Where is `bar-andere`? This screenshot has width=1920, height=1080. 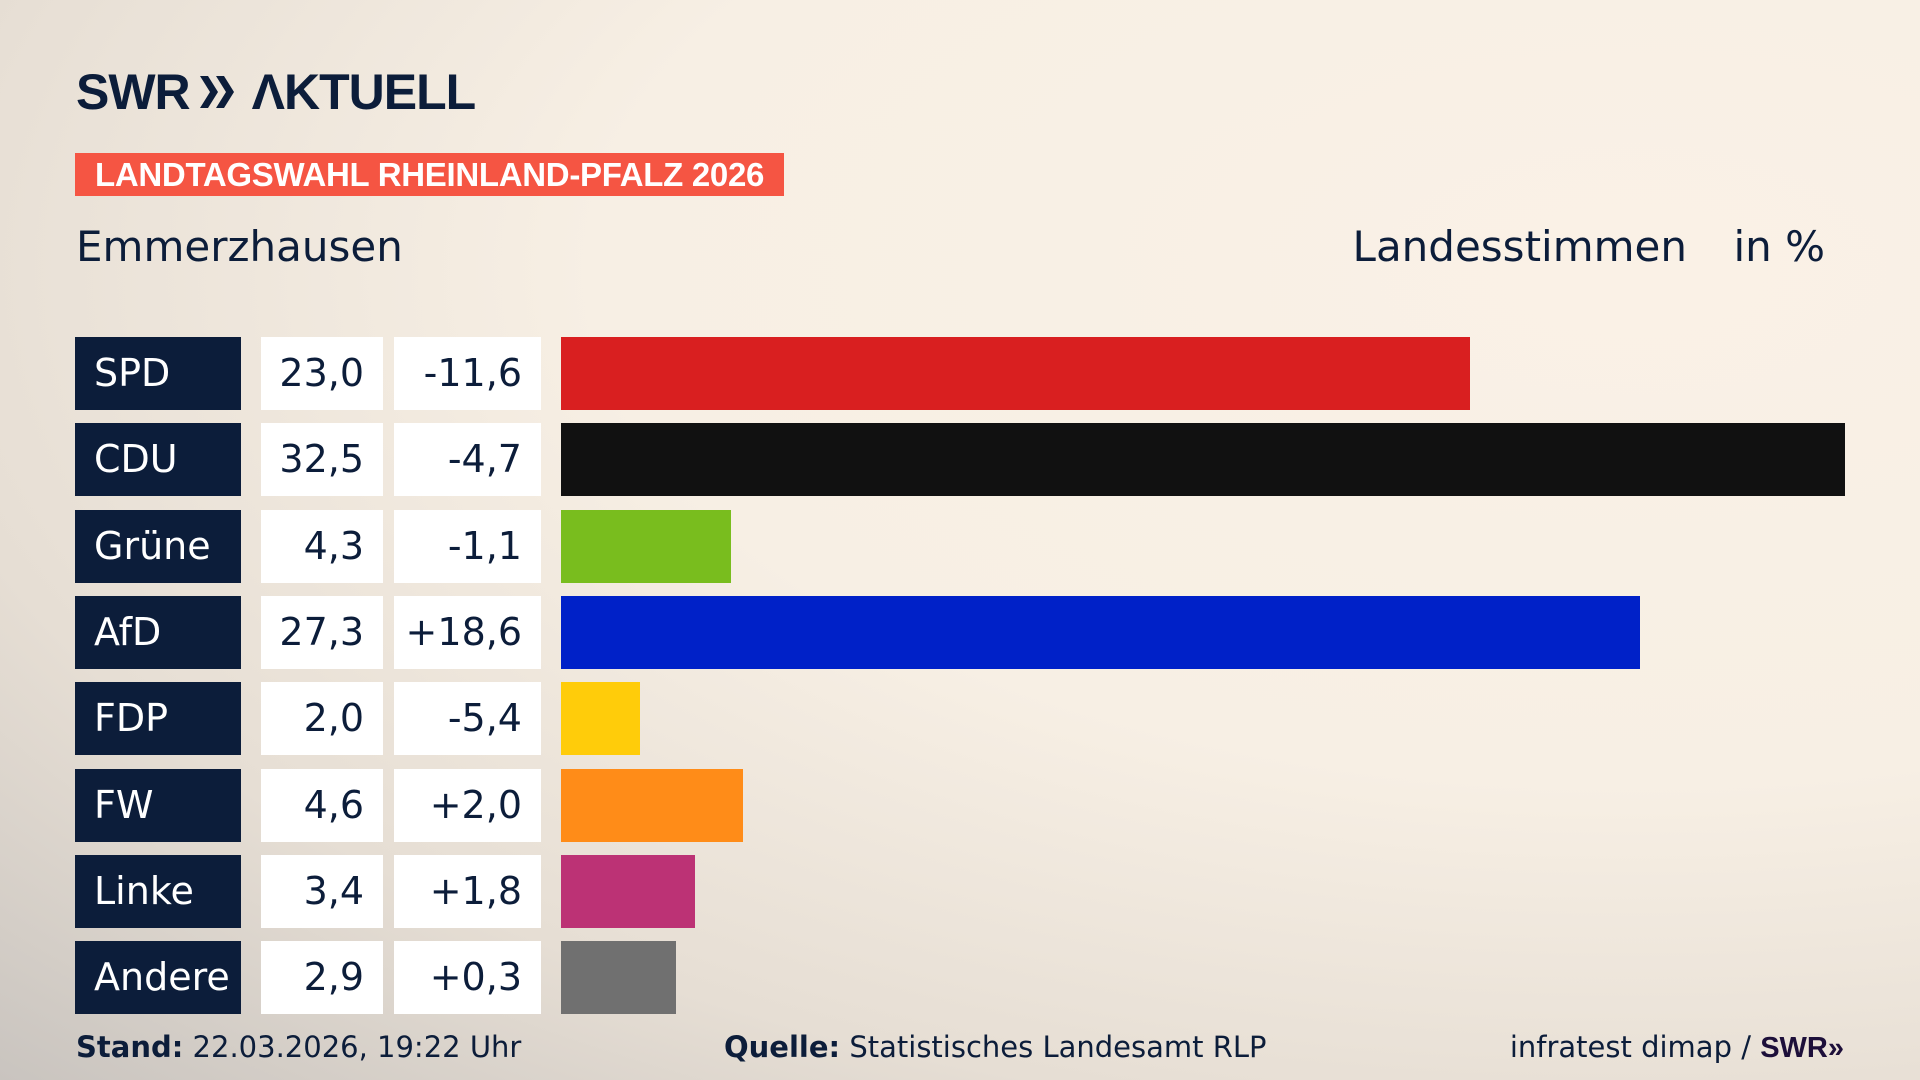
bar-andere is located at coordinates (618, 978).